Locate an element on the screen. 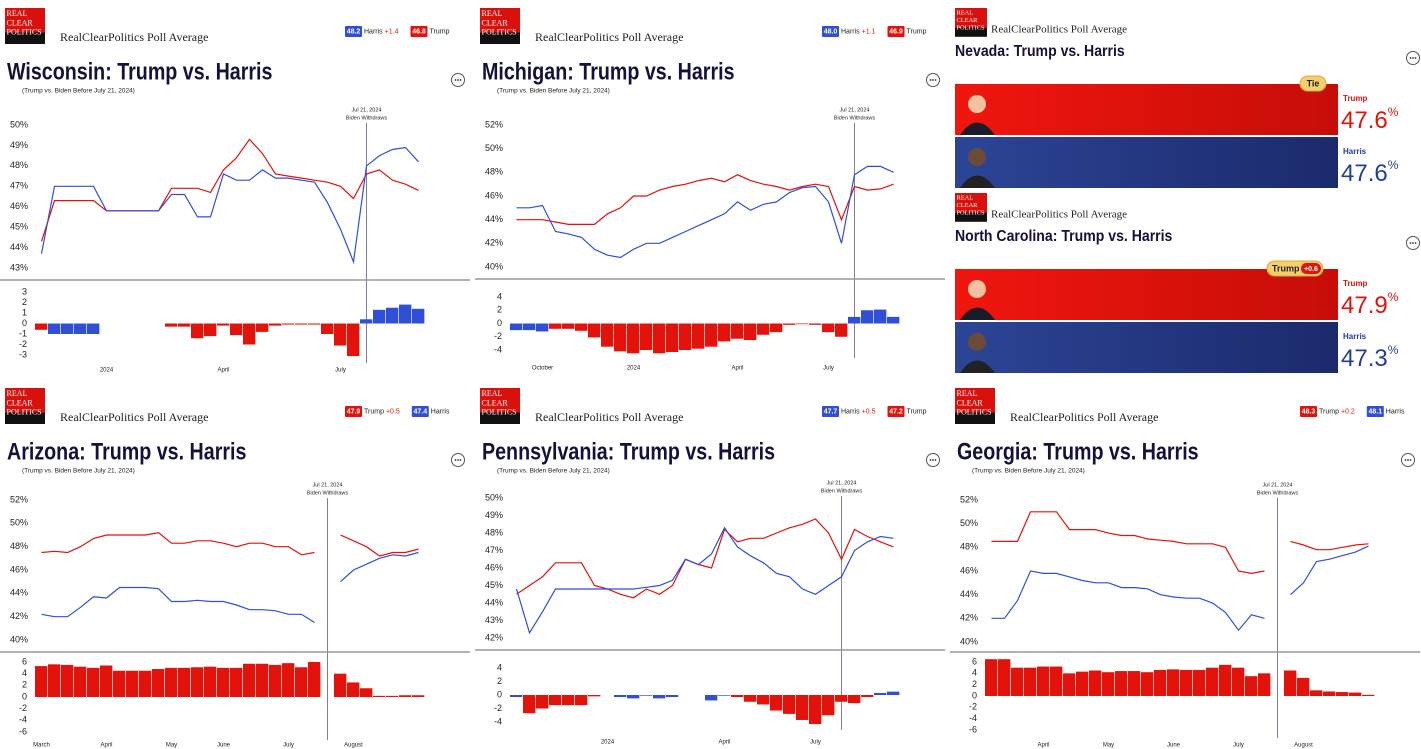  badge-lead: +0.6 is located at coordinates (1311, 269).